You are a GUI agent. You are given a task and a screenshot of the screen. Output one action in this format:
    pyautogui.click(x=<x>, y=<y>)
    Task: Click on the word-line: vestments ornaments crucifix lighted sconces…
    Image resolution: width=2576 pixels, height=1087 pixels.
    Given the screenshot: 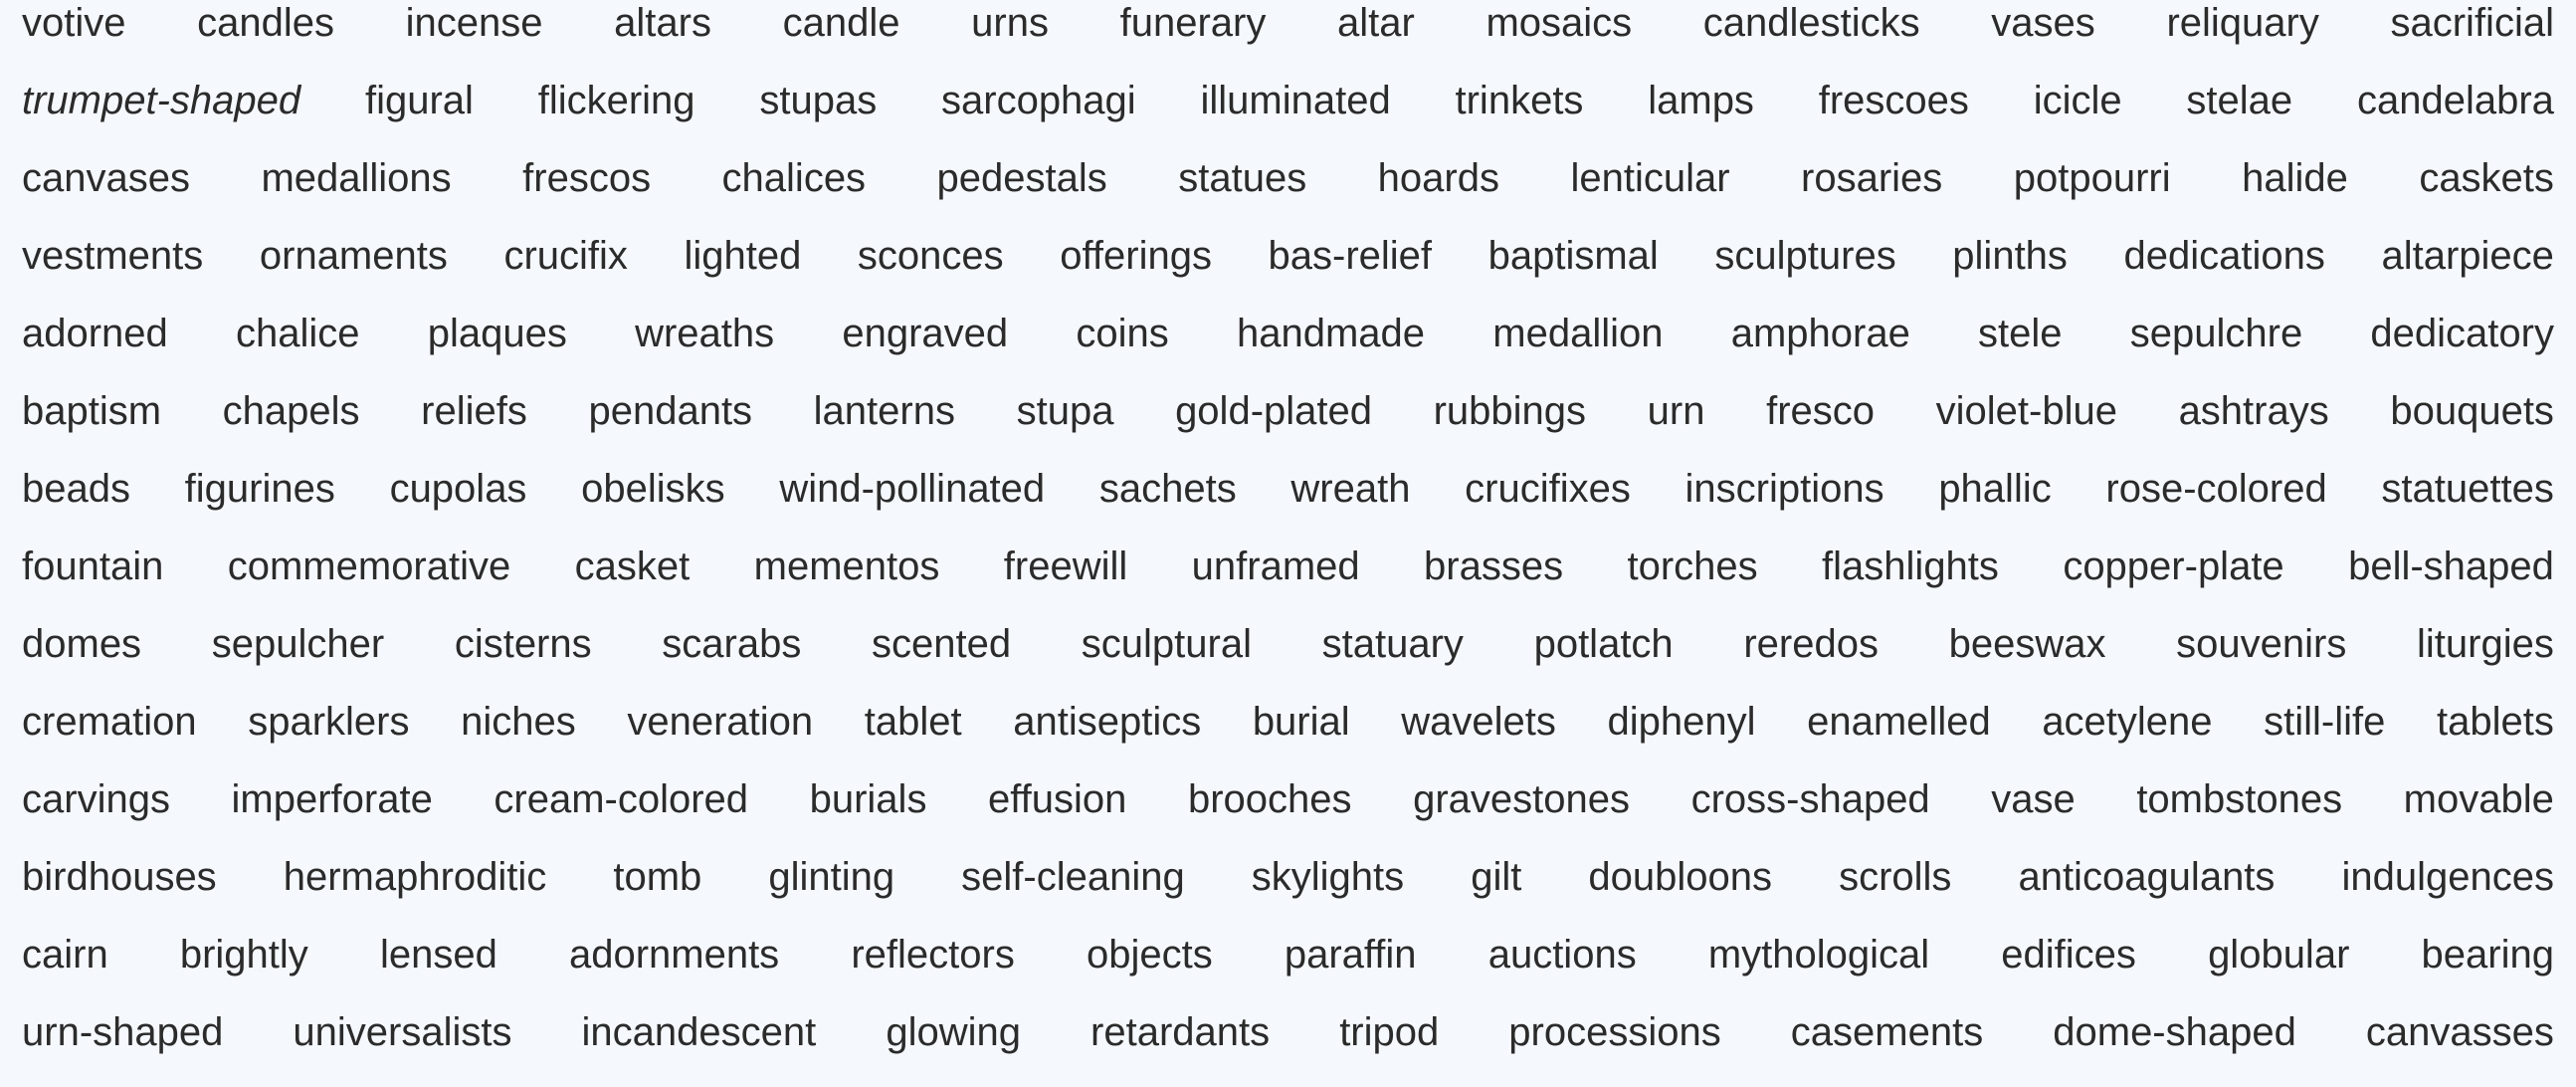 What is the action you would take?
    pyautogui.click(x=1288, y=272)
    